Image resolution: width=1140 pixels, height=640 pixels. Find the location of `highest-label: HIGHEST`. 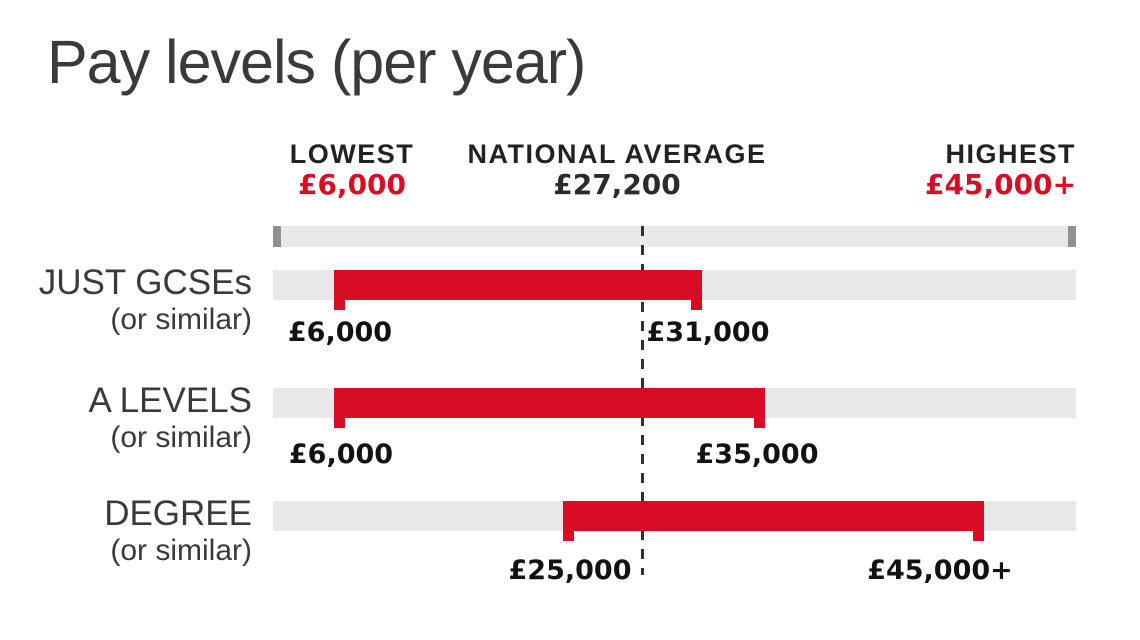

highest-label: HIGHEST is located at coordinates (1010, 154).